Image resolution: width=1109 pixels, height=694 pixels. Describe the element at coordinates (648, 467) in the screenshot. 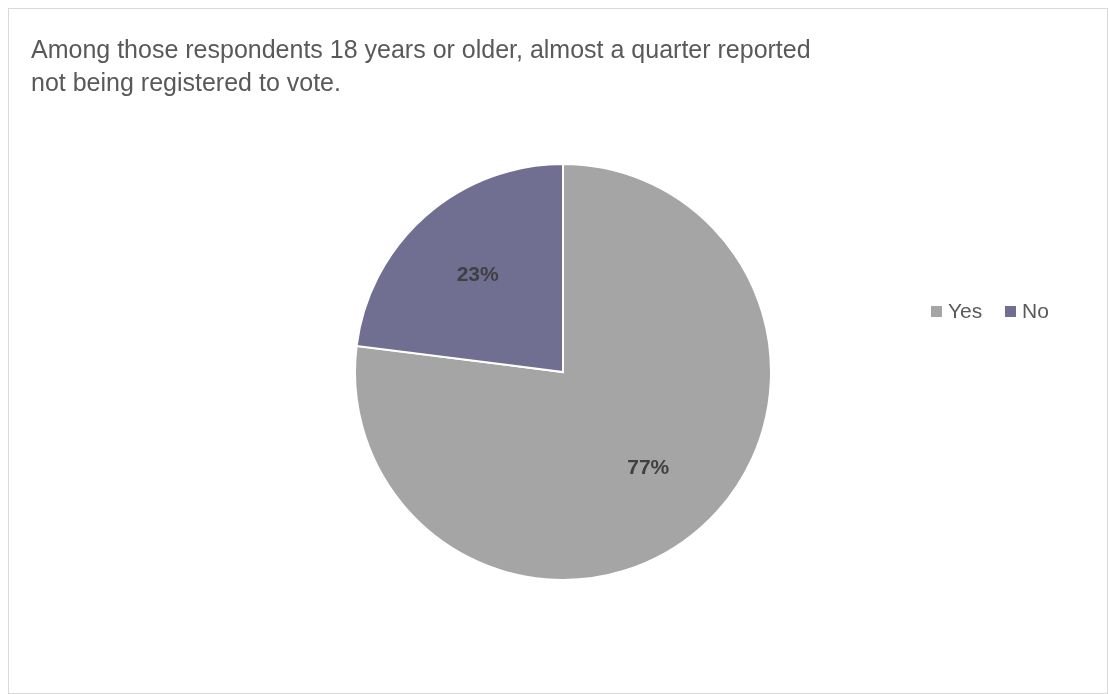

I see `data-label: 77%` at that location.